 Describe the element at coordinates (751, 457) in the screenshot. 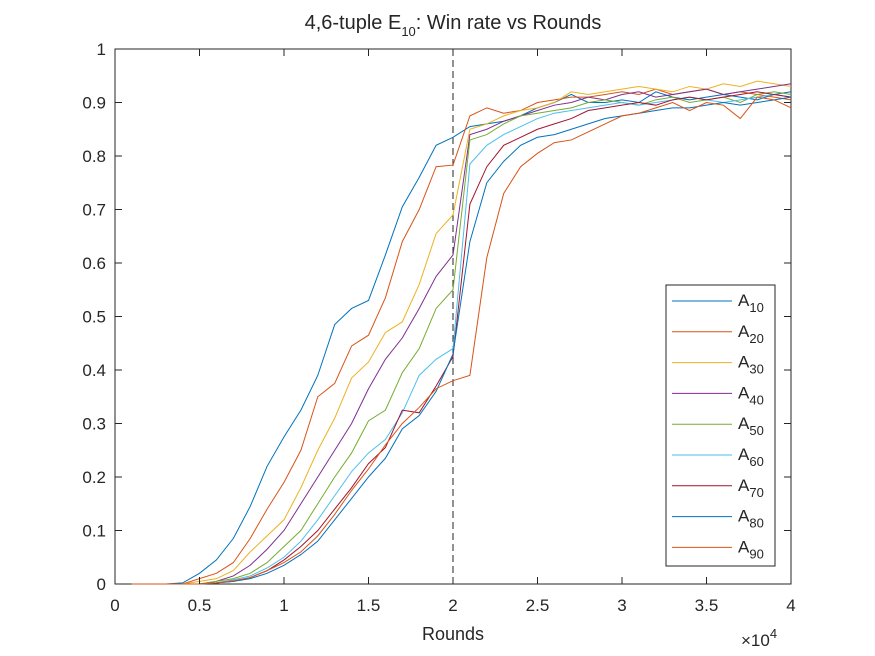

I see `legend-label: A60` at that location.